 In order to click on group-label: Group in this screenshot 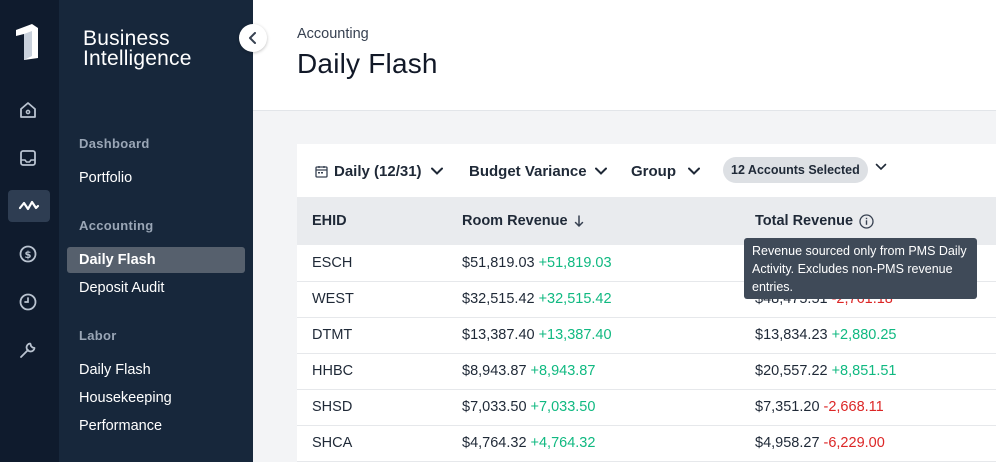, I will do `click(653, 171)`.